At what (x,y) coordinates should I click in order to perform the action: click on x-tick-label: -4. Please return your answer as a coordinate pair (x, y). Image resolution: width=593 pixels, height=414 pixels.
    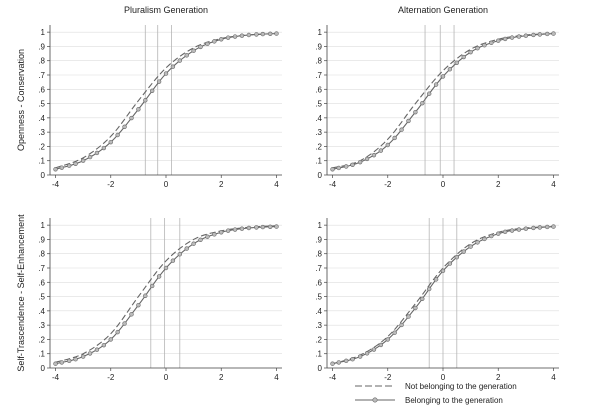
    Looking at the image, I should click on (333, 184).